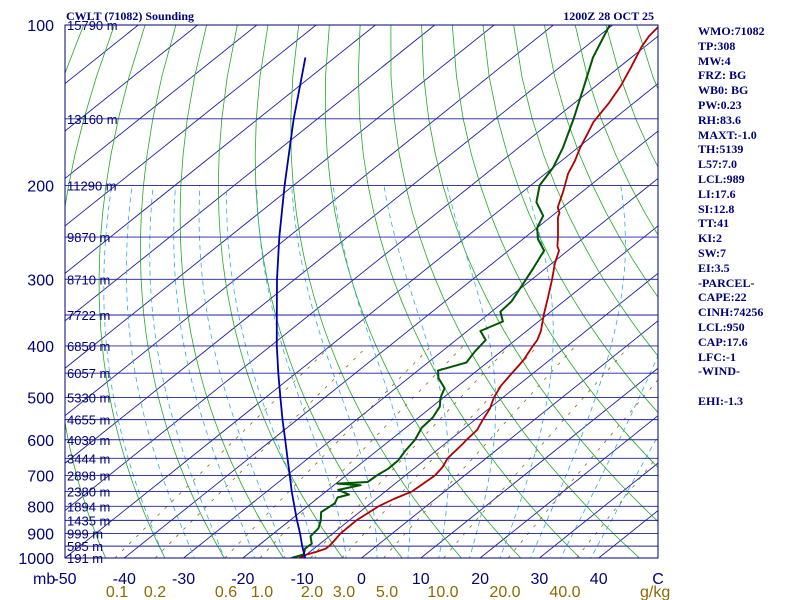  What do you see at coordinates (88, 315) in the screenshot?
I see `height-label: 7722 m` at bounding box center [88, 315].